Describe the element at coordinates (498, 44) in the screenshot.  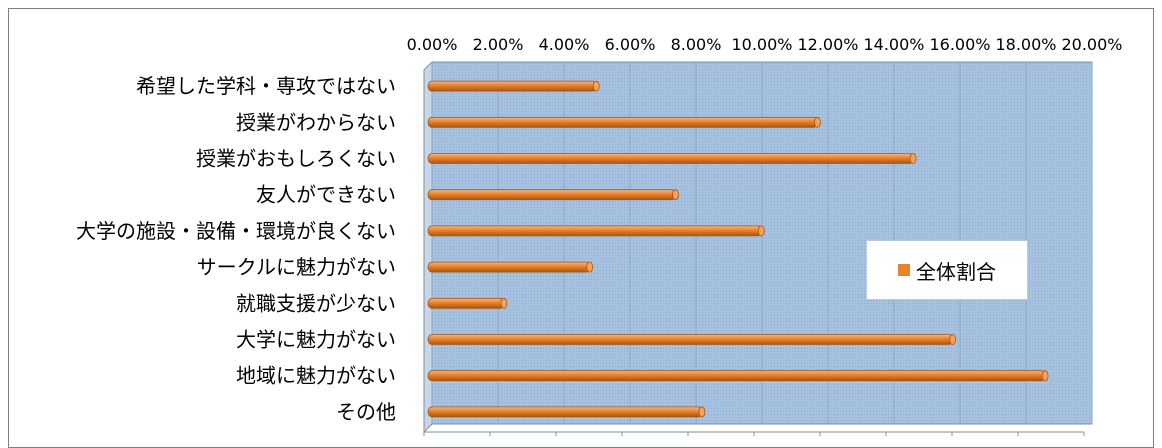
I see `x-tick-label: 2.00%` at that location.